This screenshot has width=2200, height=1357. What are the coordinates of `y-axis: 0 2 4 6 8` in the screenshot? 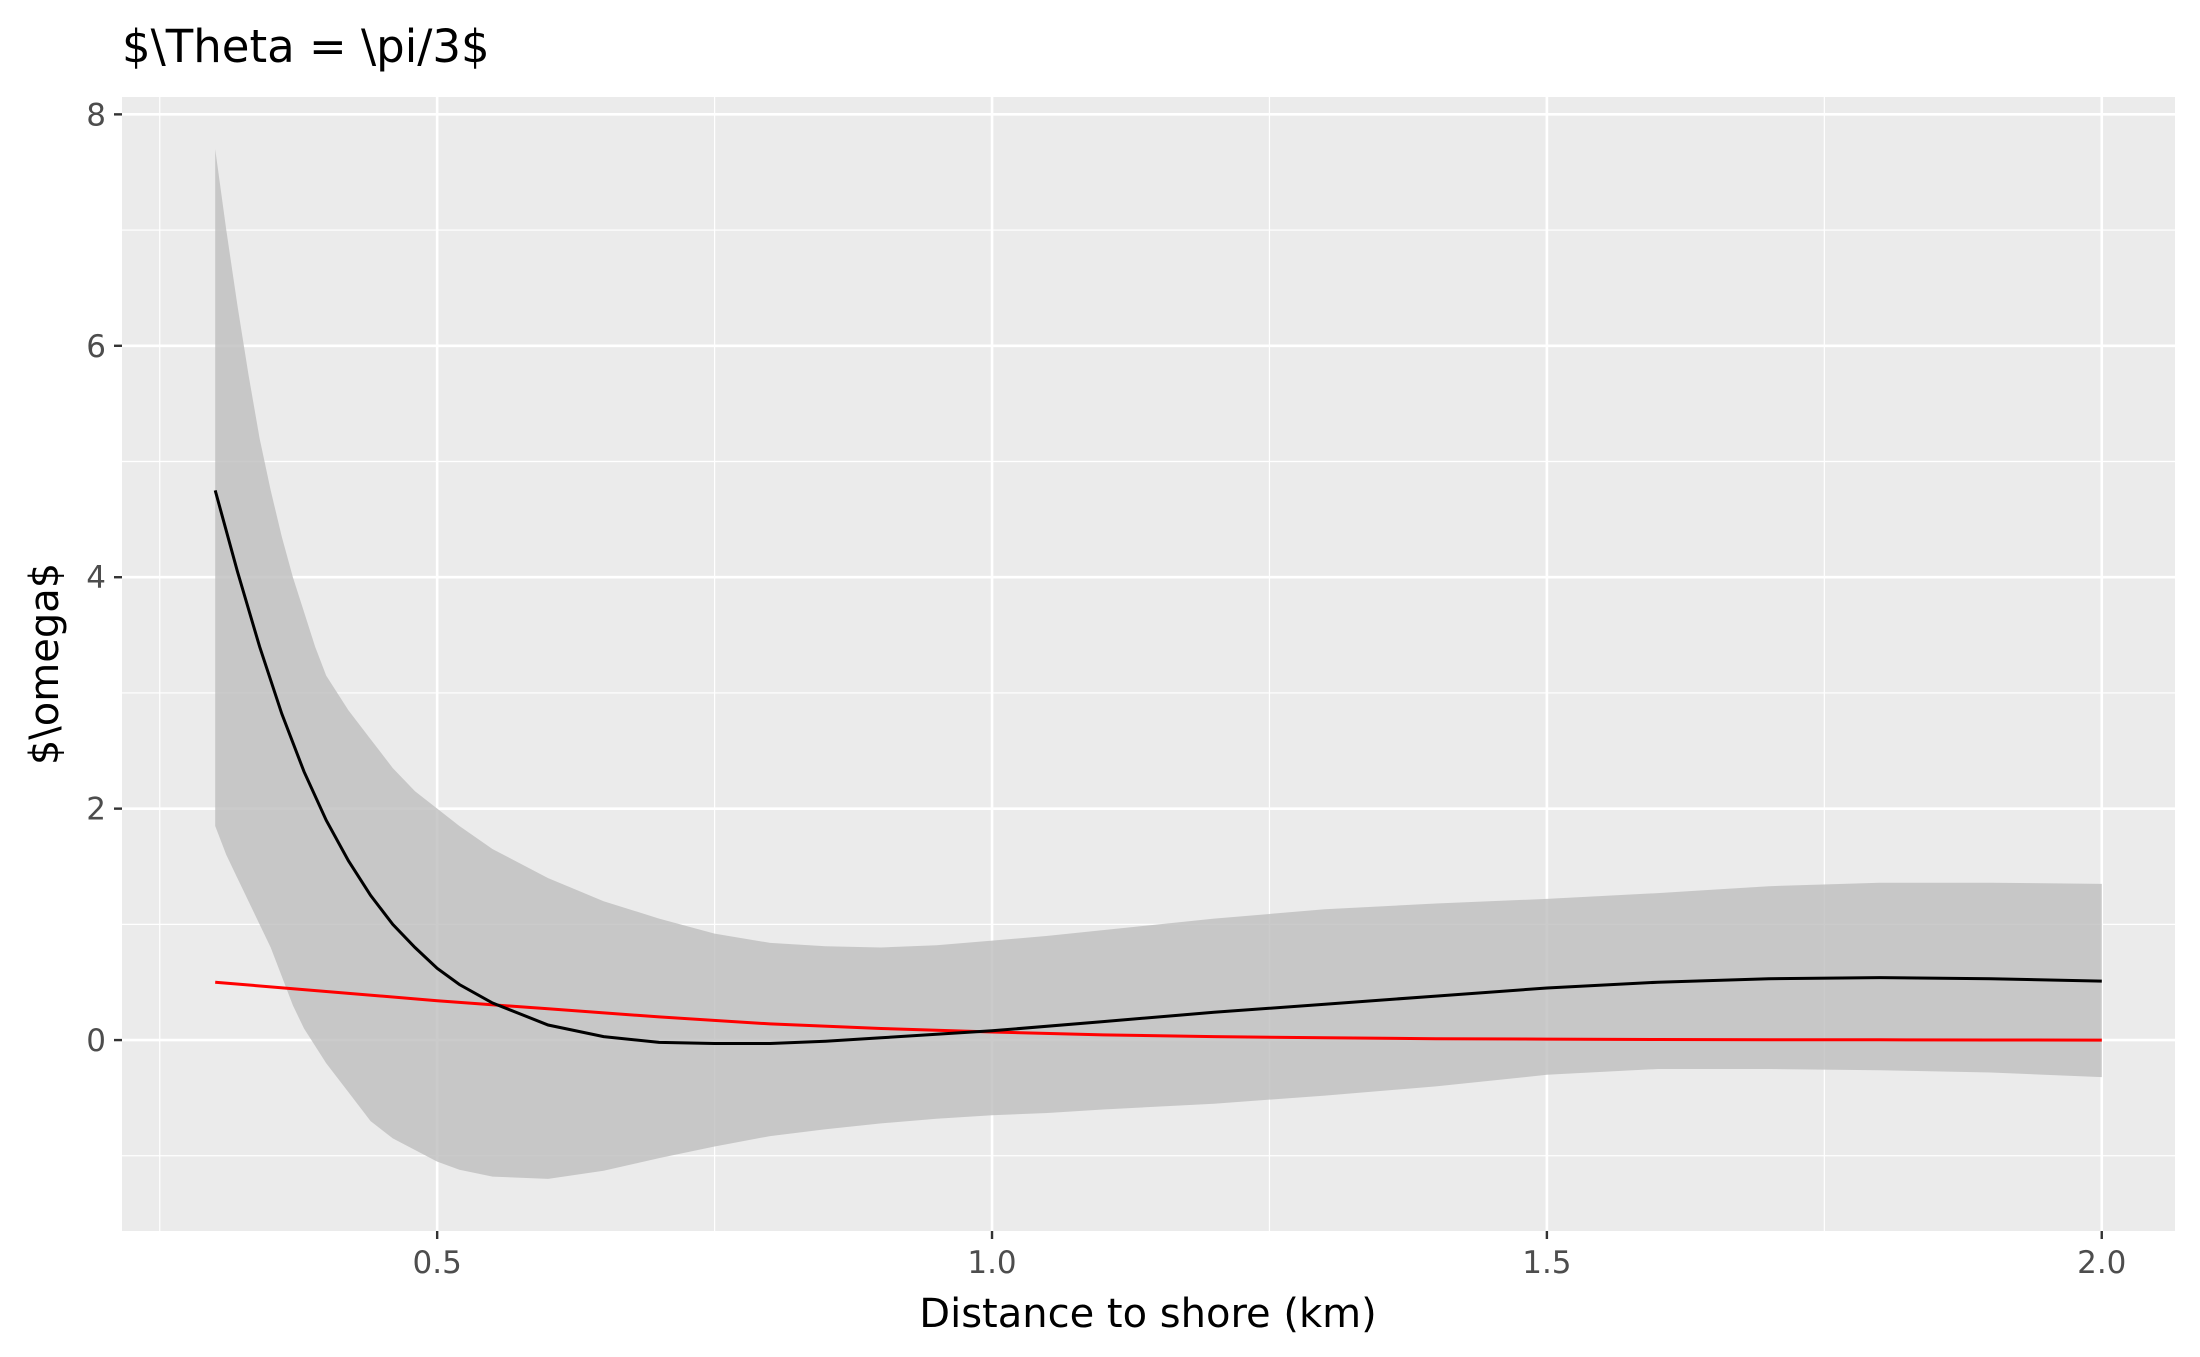 It's located at (104, 578).